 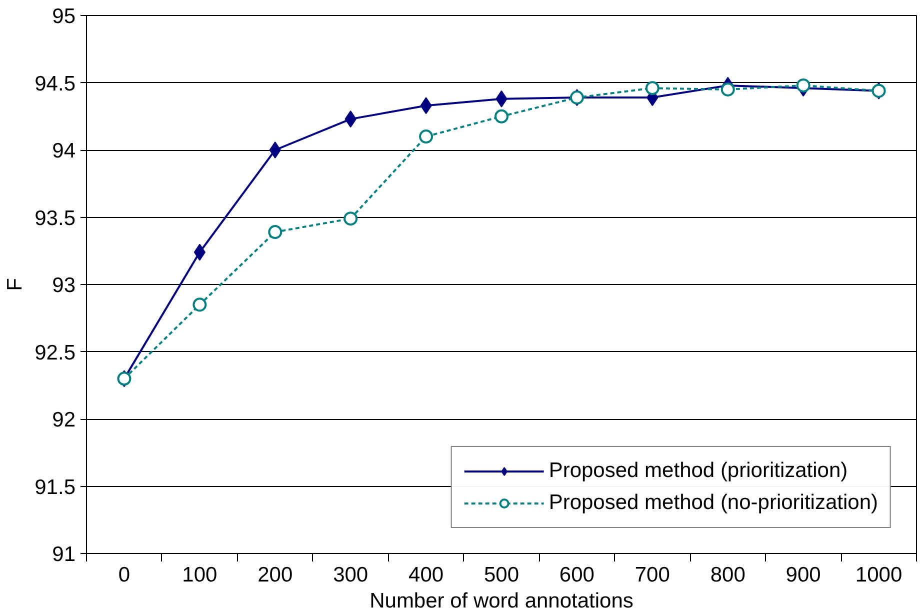 What do you see at coordinates (15, 284) in the screenshot?
I see `y-axis-title: F` at bounding box center [15, 284].